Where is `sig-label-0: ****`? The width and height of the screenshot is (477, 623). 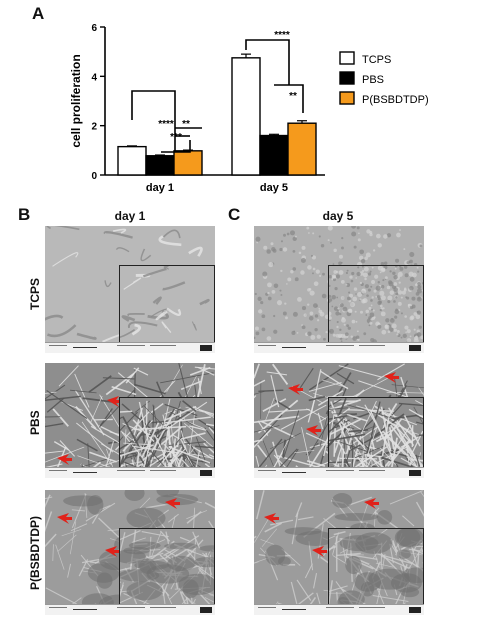 sig-label-0: **** is located at coordinates (166, 124).